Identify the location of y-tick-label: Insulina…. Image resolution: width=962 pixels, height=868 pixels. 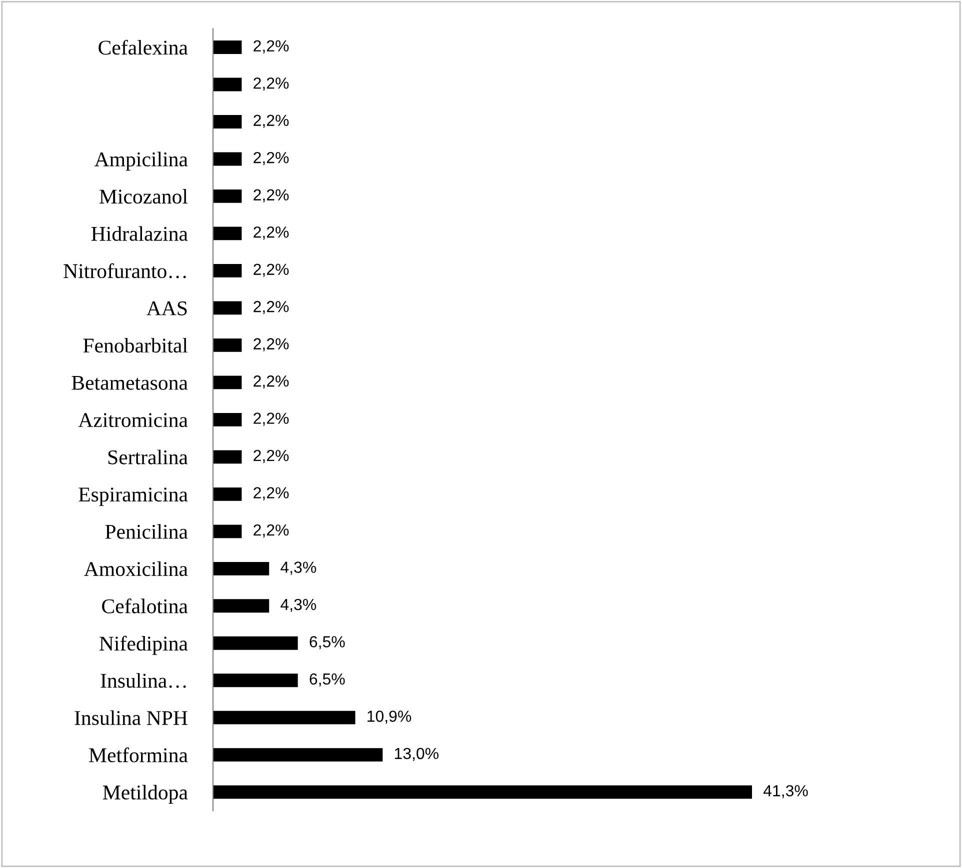
(143, 680).